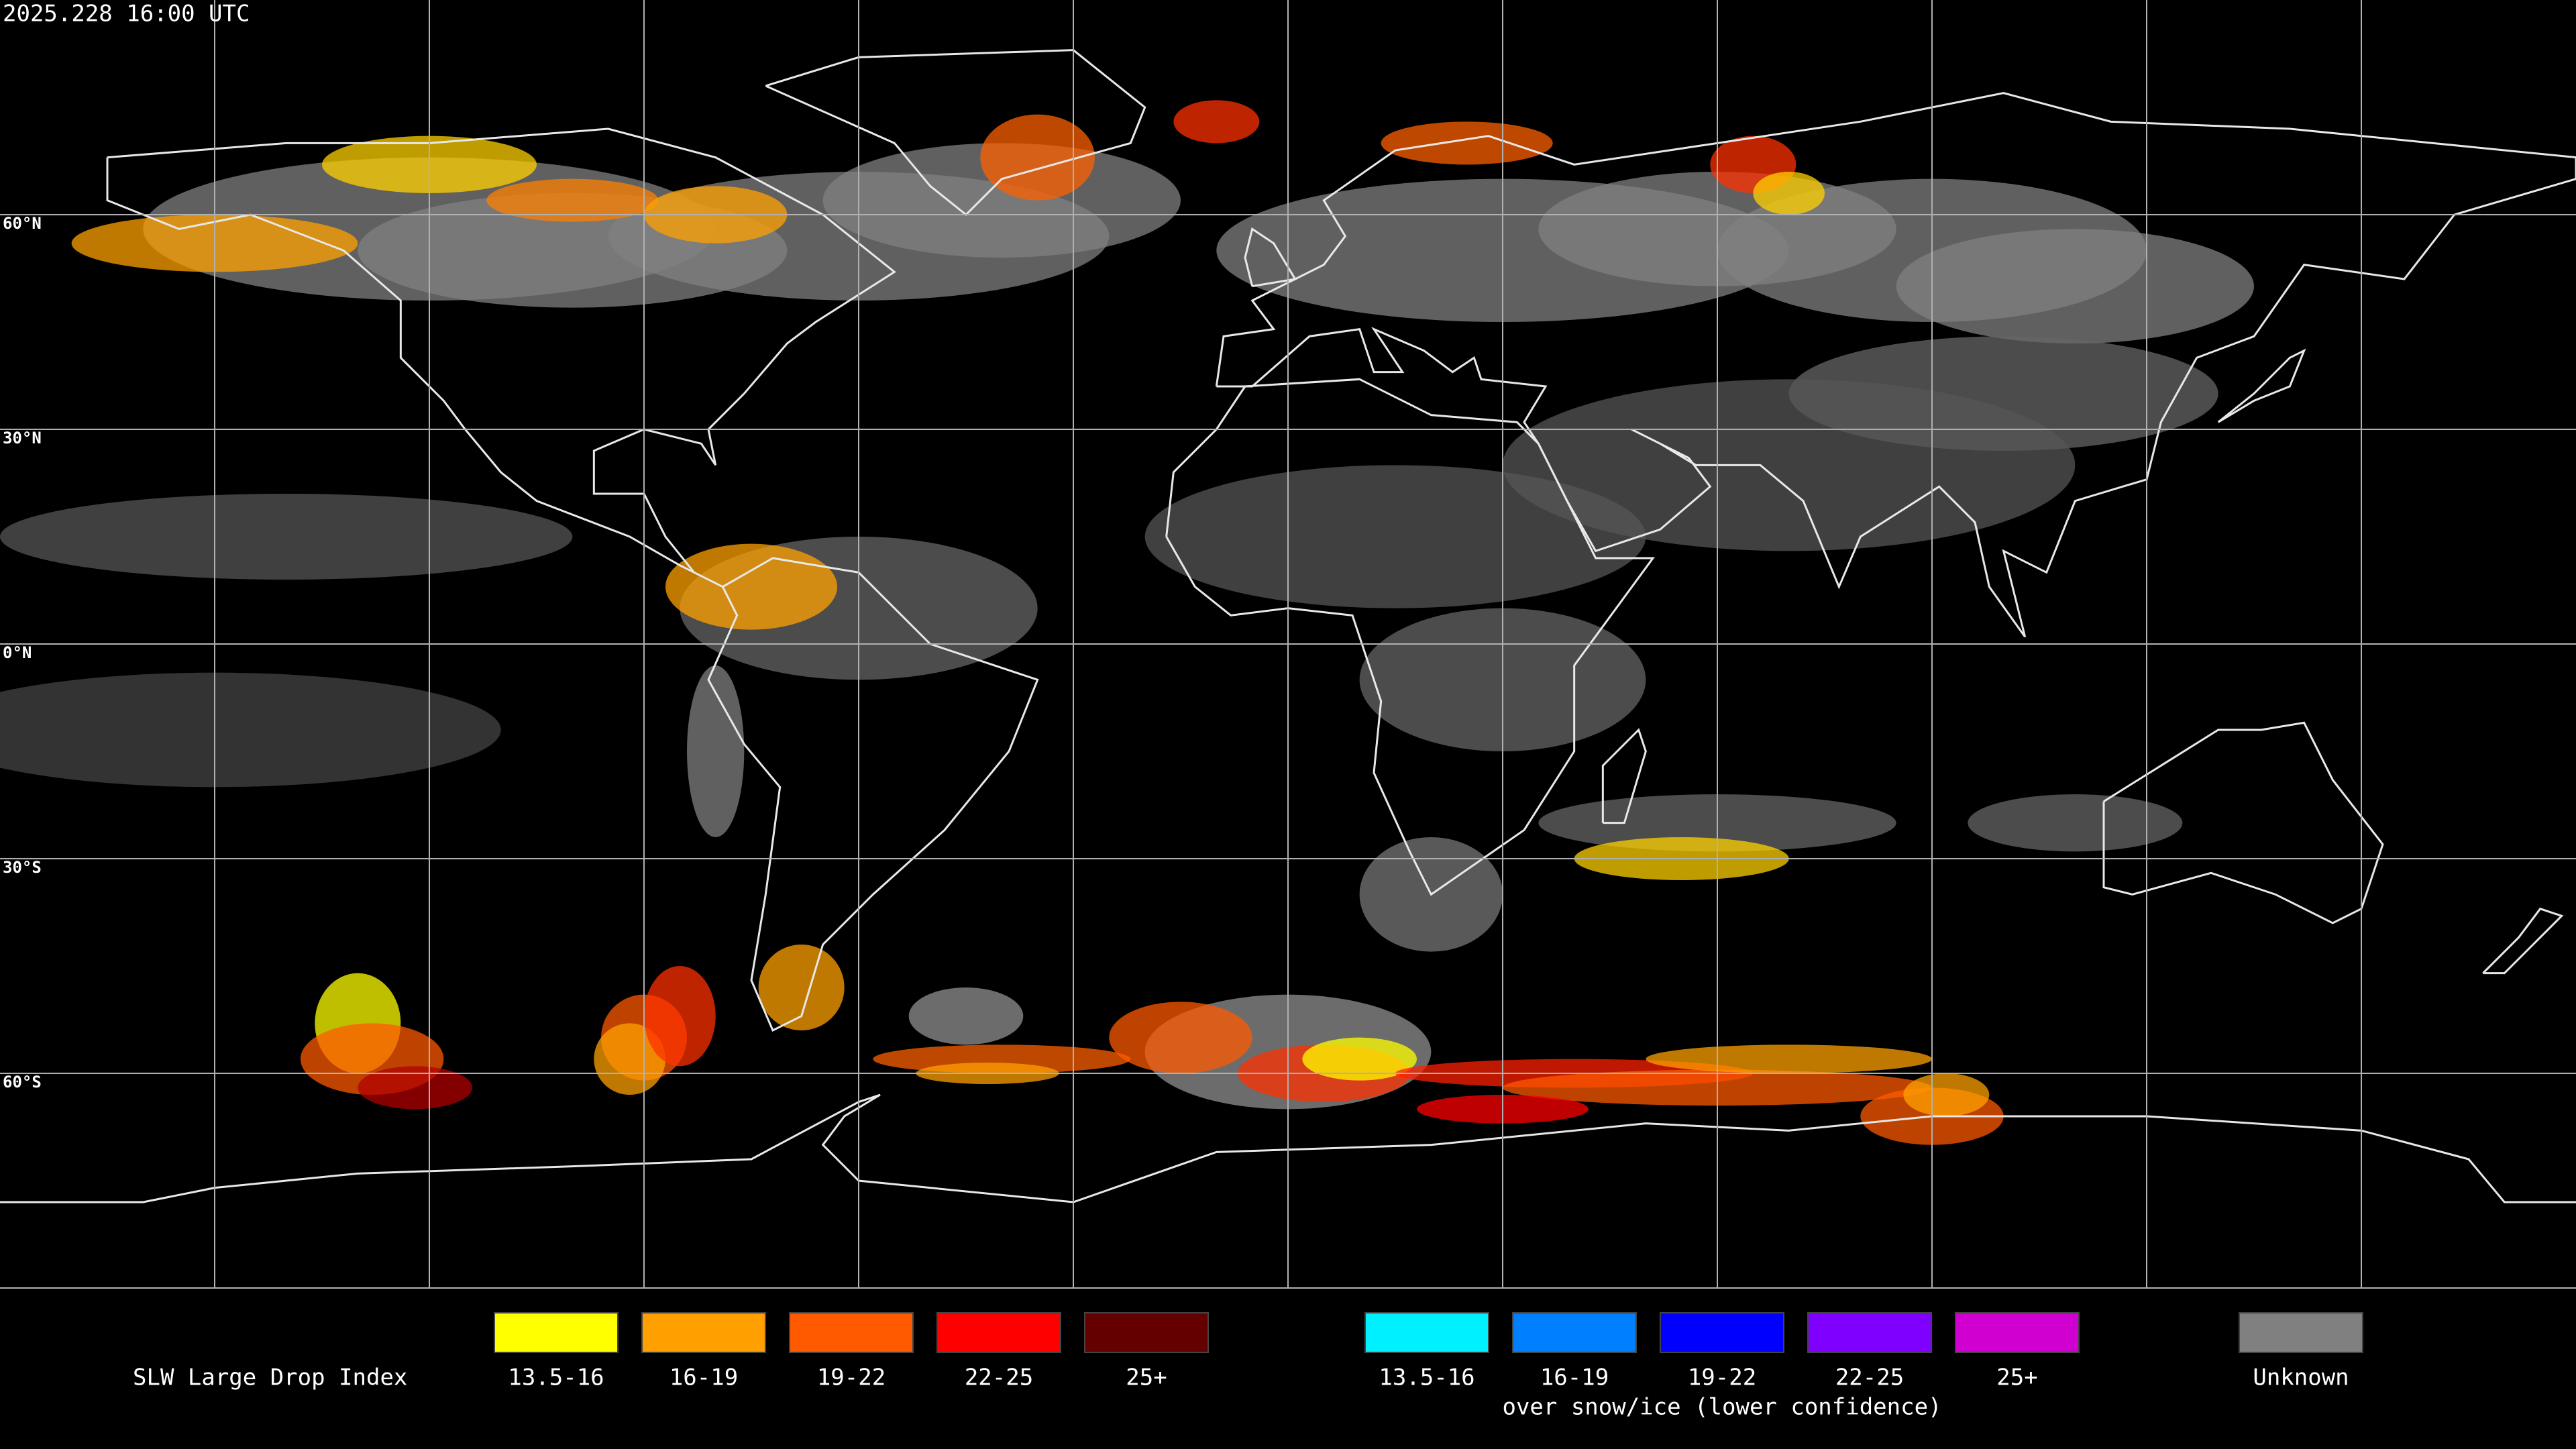 This screenshot has width=2576, height=1449. Describe the element at coordinates (270, 1377) in the screenshot. I see `legend-title: SLW Large Drop Index` at that location.